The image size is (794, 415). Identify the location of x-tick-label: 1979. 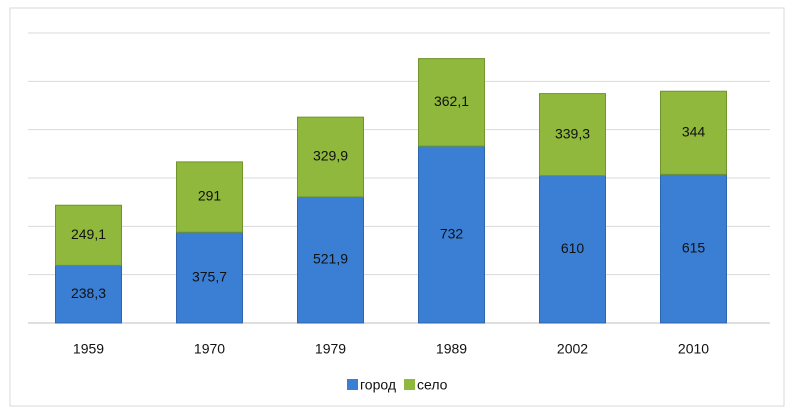
(330, 349).